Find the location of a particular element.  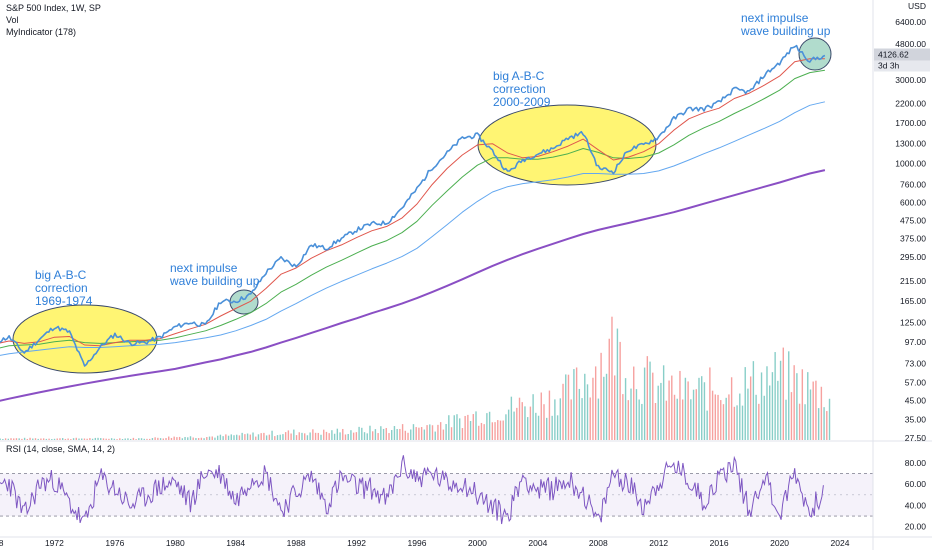

rsi-tick-label: 20.00 is located at coordinates (916, 527).